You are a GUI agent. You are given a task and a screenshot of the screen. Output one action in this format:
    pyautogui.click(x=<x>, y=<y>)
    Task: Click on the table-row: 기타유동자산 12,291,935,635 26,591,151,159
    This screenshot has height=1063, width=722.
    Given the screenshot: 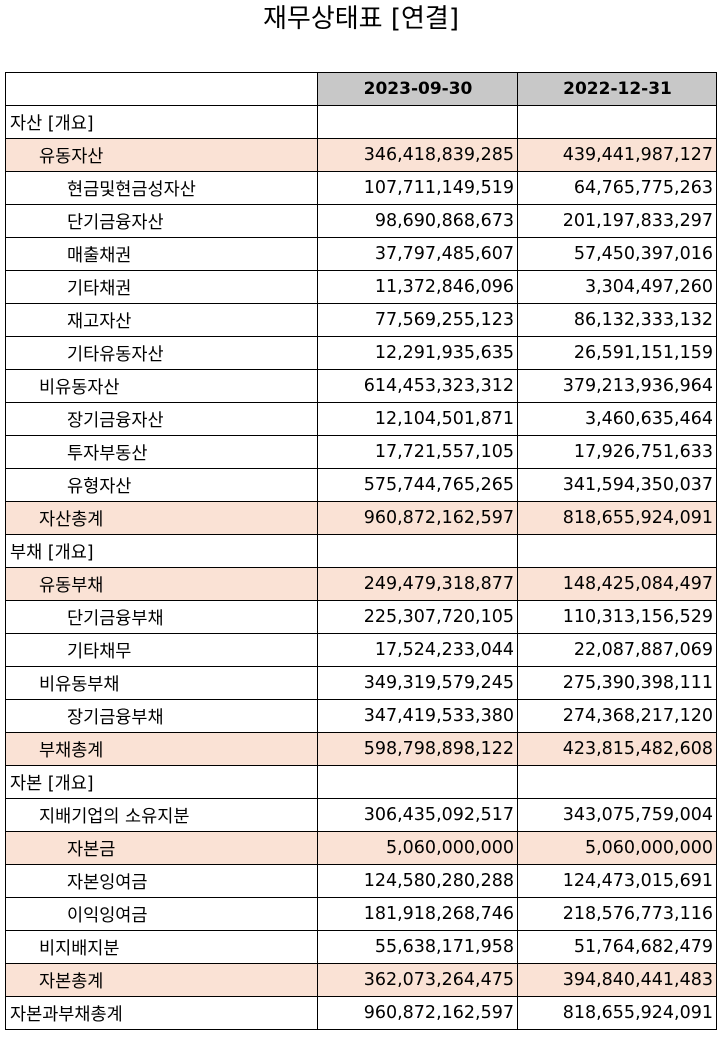 What is the action you would take?
    pyautogui.click(x=361, y=353)
    